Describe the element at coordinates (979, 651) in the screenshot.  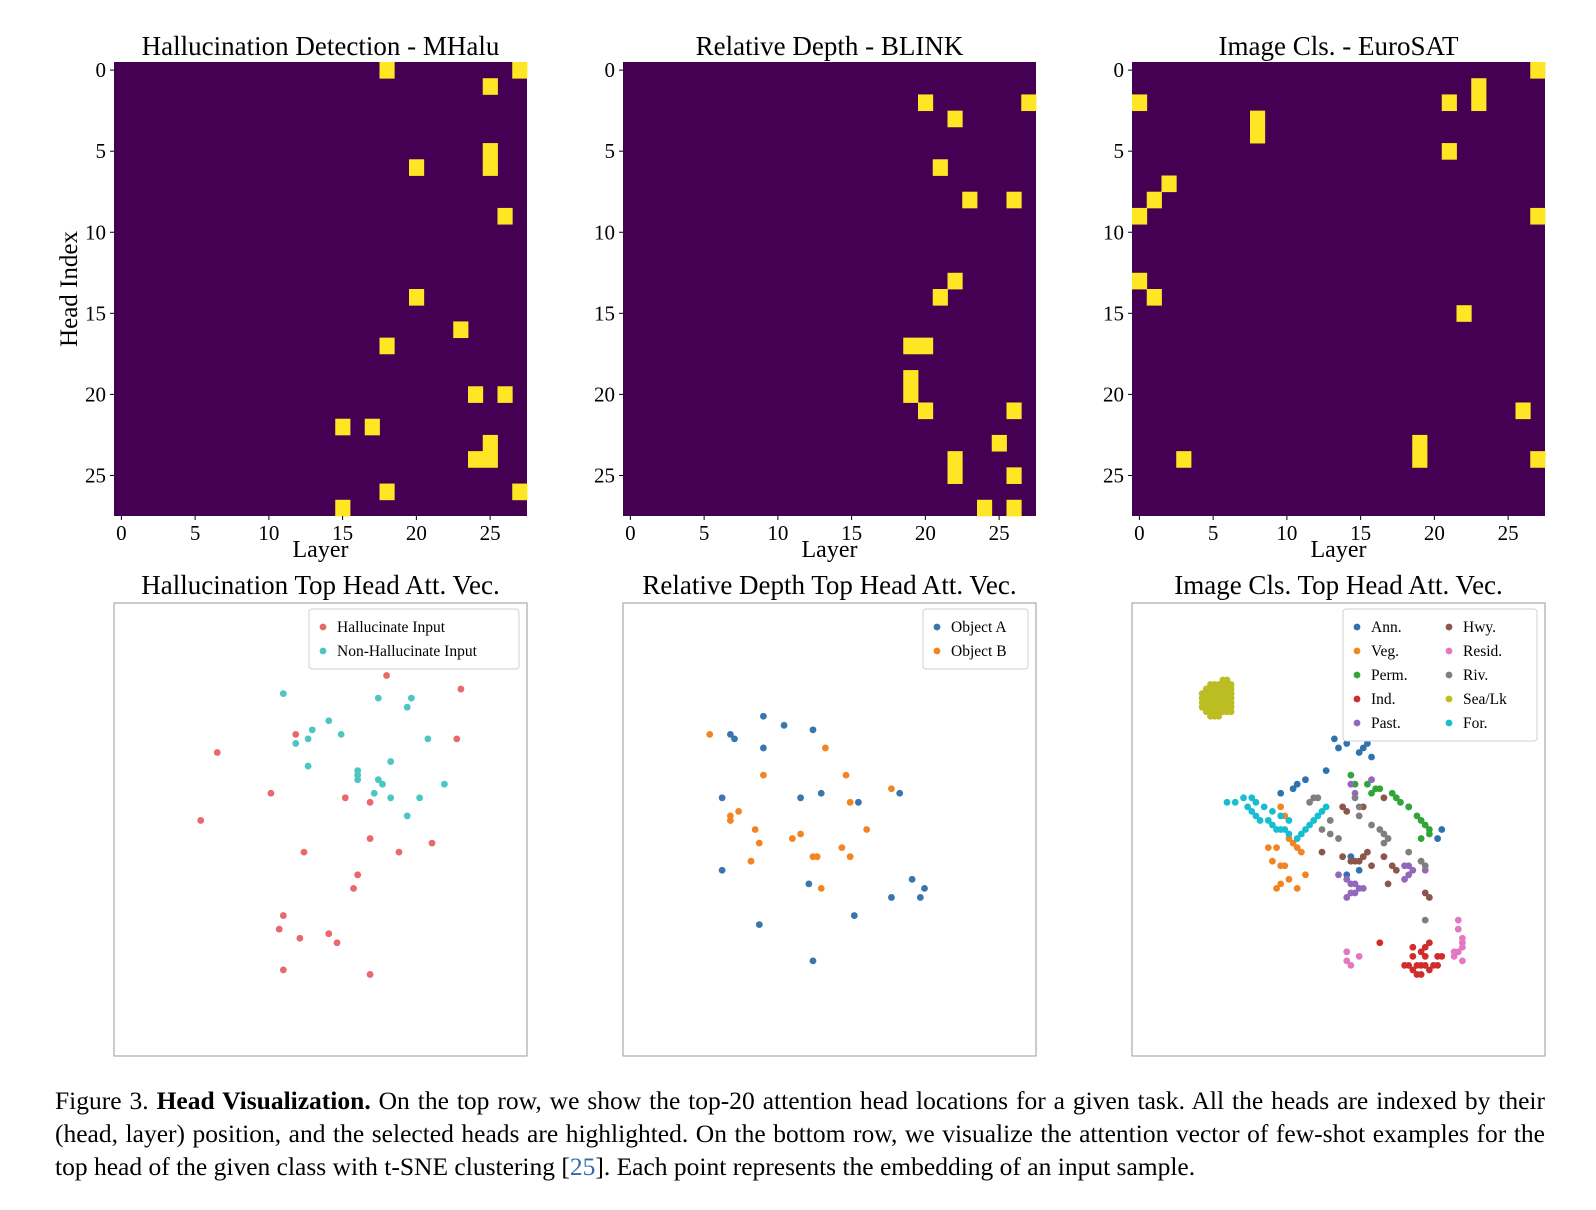
I see `legend-label: Object B` at that location.